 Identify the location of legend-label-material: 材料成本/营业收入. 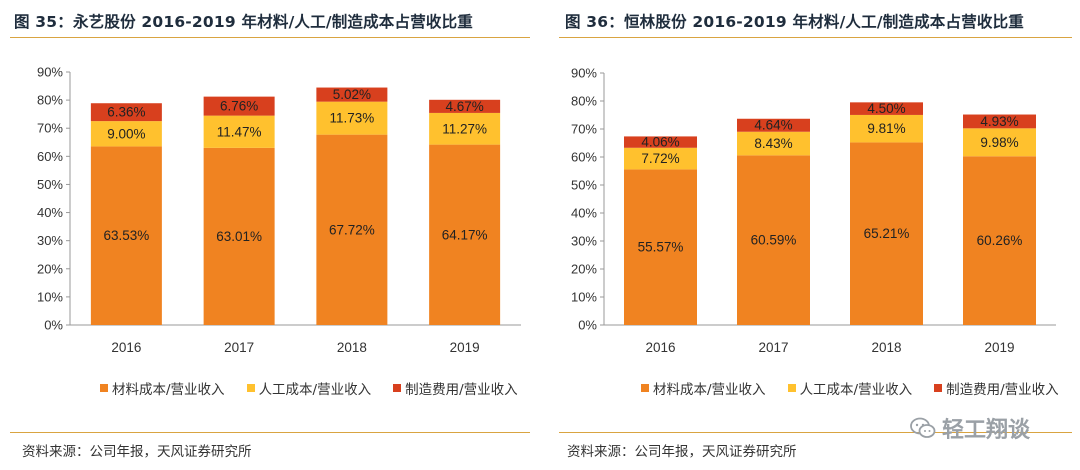
(709, 390).